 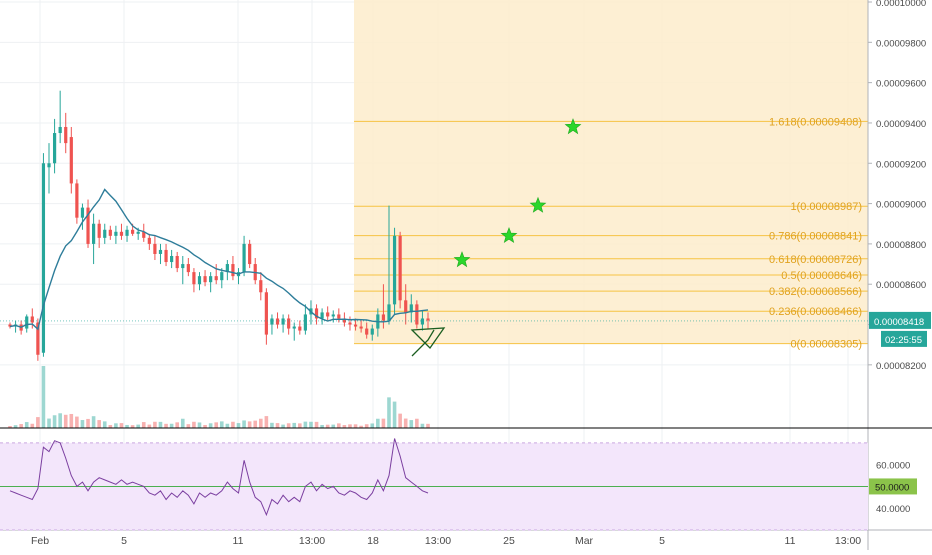 What do you see at coordinates (821, 276) in the screenshot?
I see `fib-level-label: 0.5(0.00008646)` at bounding box center [821, 276].